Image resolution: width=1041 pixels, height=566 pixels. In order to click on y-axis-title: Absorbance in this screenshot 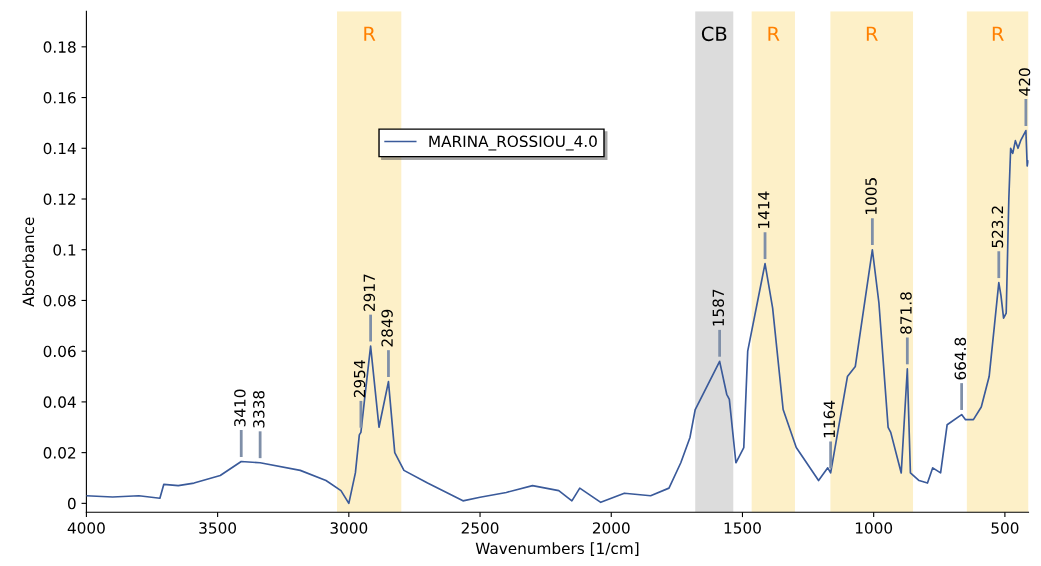, I will do `click(28, 262)`.